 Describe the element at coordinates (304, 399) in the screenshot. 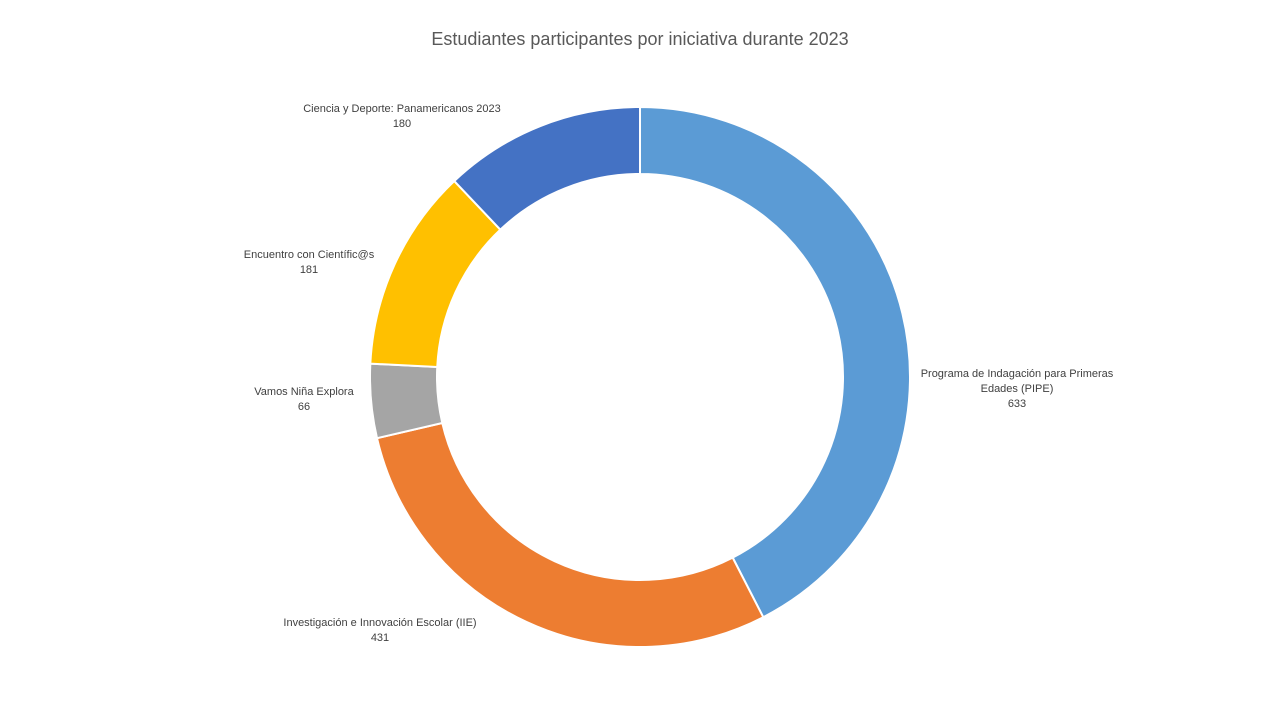

I see `slice-label-2: Vamos Niña Explora 66` at that location.